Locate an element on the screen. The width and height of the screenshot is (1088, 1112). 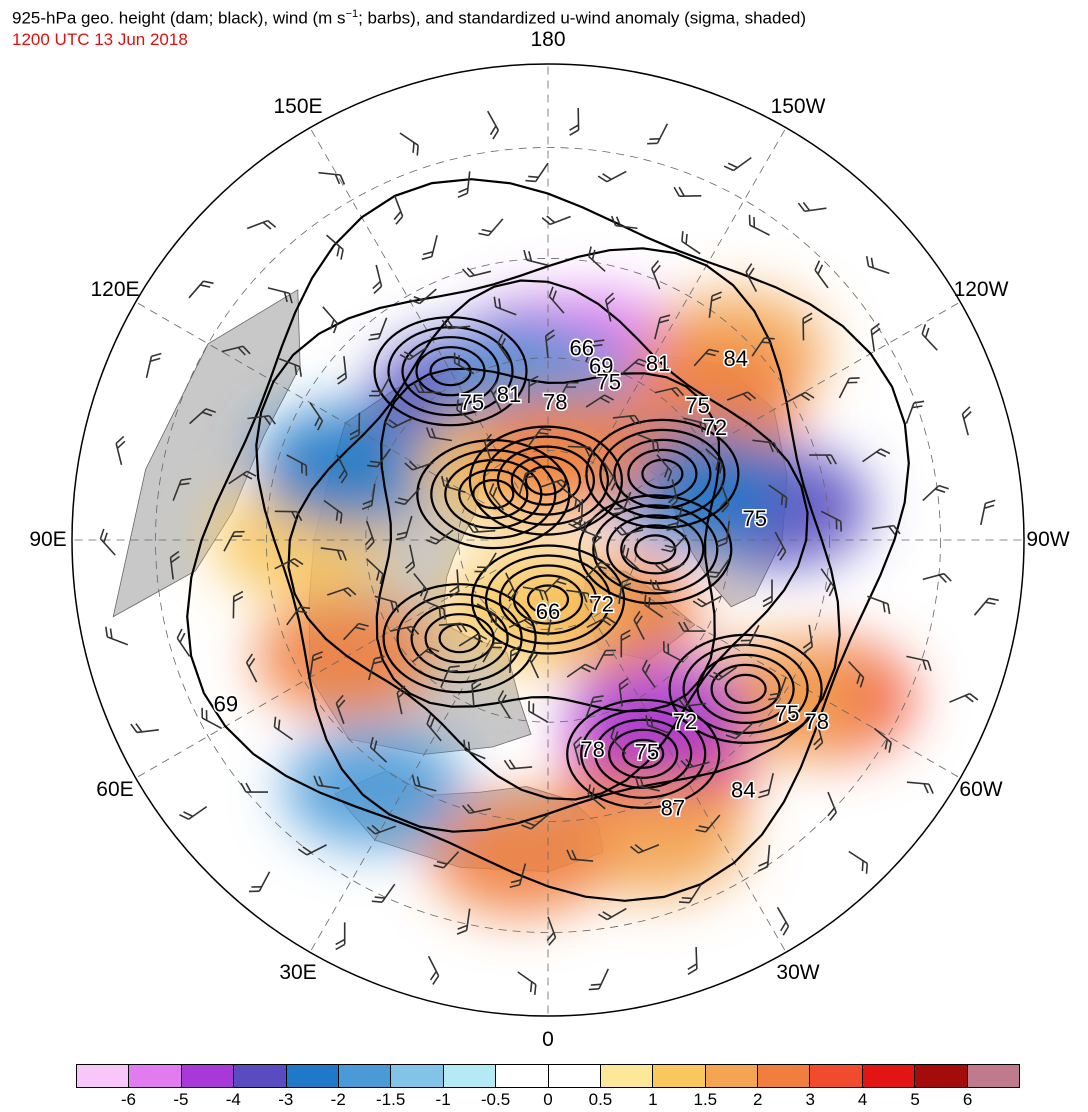
colorbar-label: -1 is located at coordinates (443, 1099).